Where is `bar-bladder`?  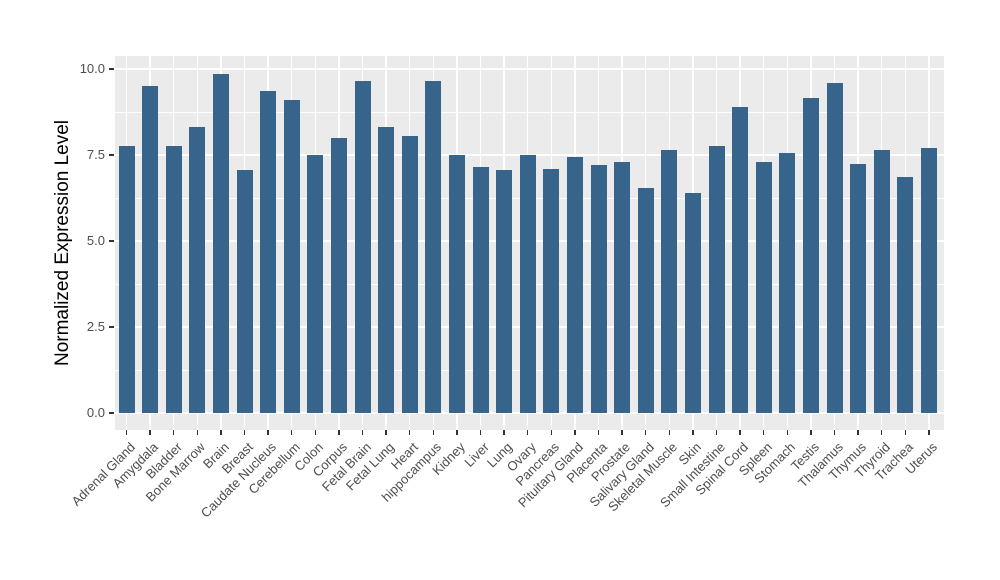
bar-bladder is located at coordinates (173, 279).